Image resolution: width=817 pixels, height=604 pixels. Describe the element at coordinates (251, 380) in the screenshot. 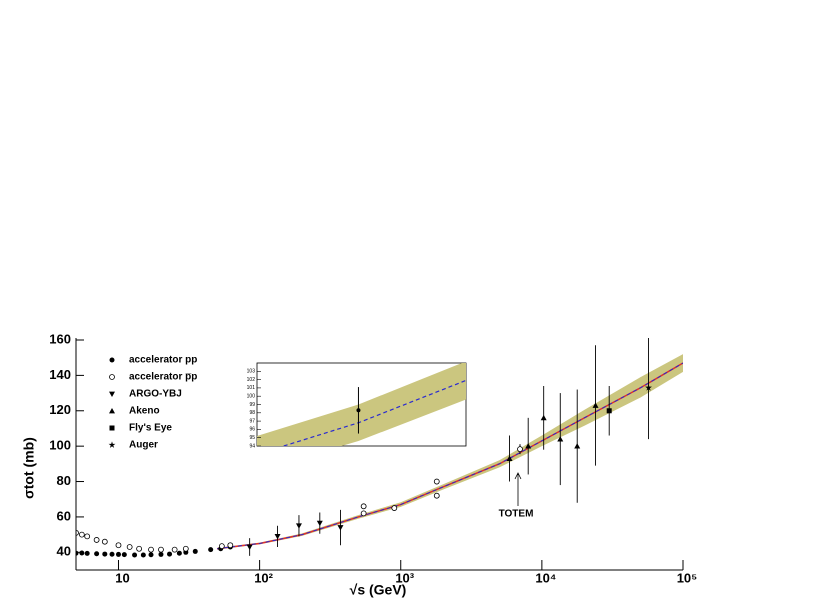

I see `inset-y-tick-label: 102` at that location.